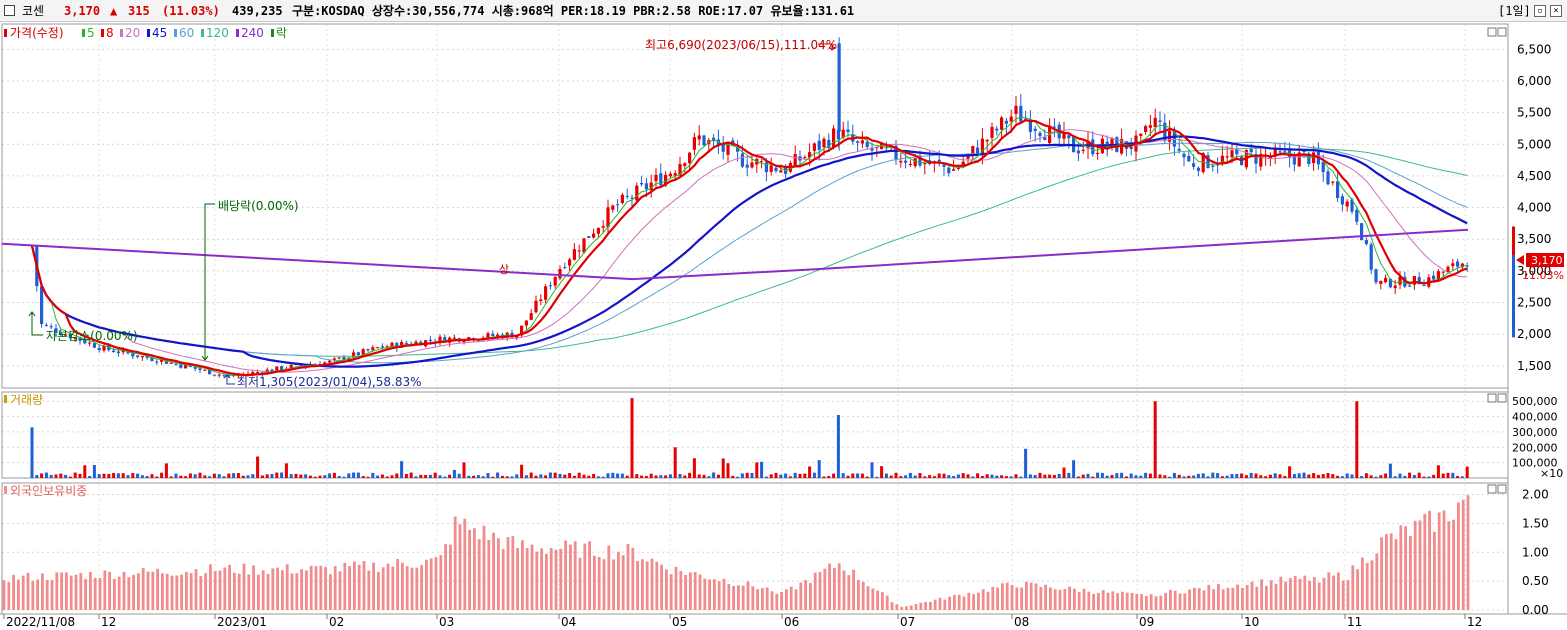 The height and width of the screenshot is (630, 1567). What do you see at coordinates (336, 622) in the screenshot?
I see `x-tick-label: 02` at bounding box center [336, 622].